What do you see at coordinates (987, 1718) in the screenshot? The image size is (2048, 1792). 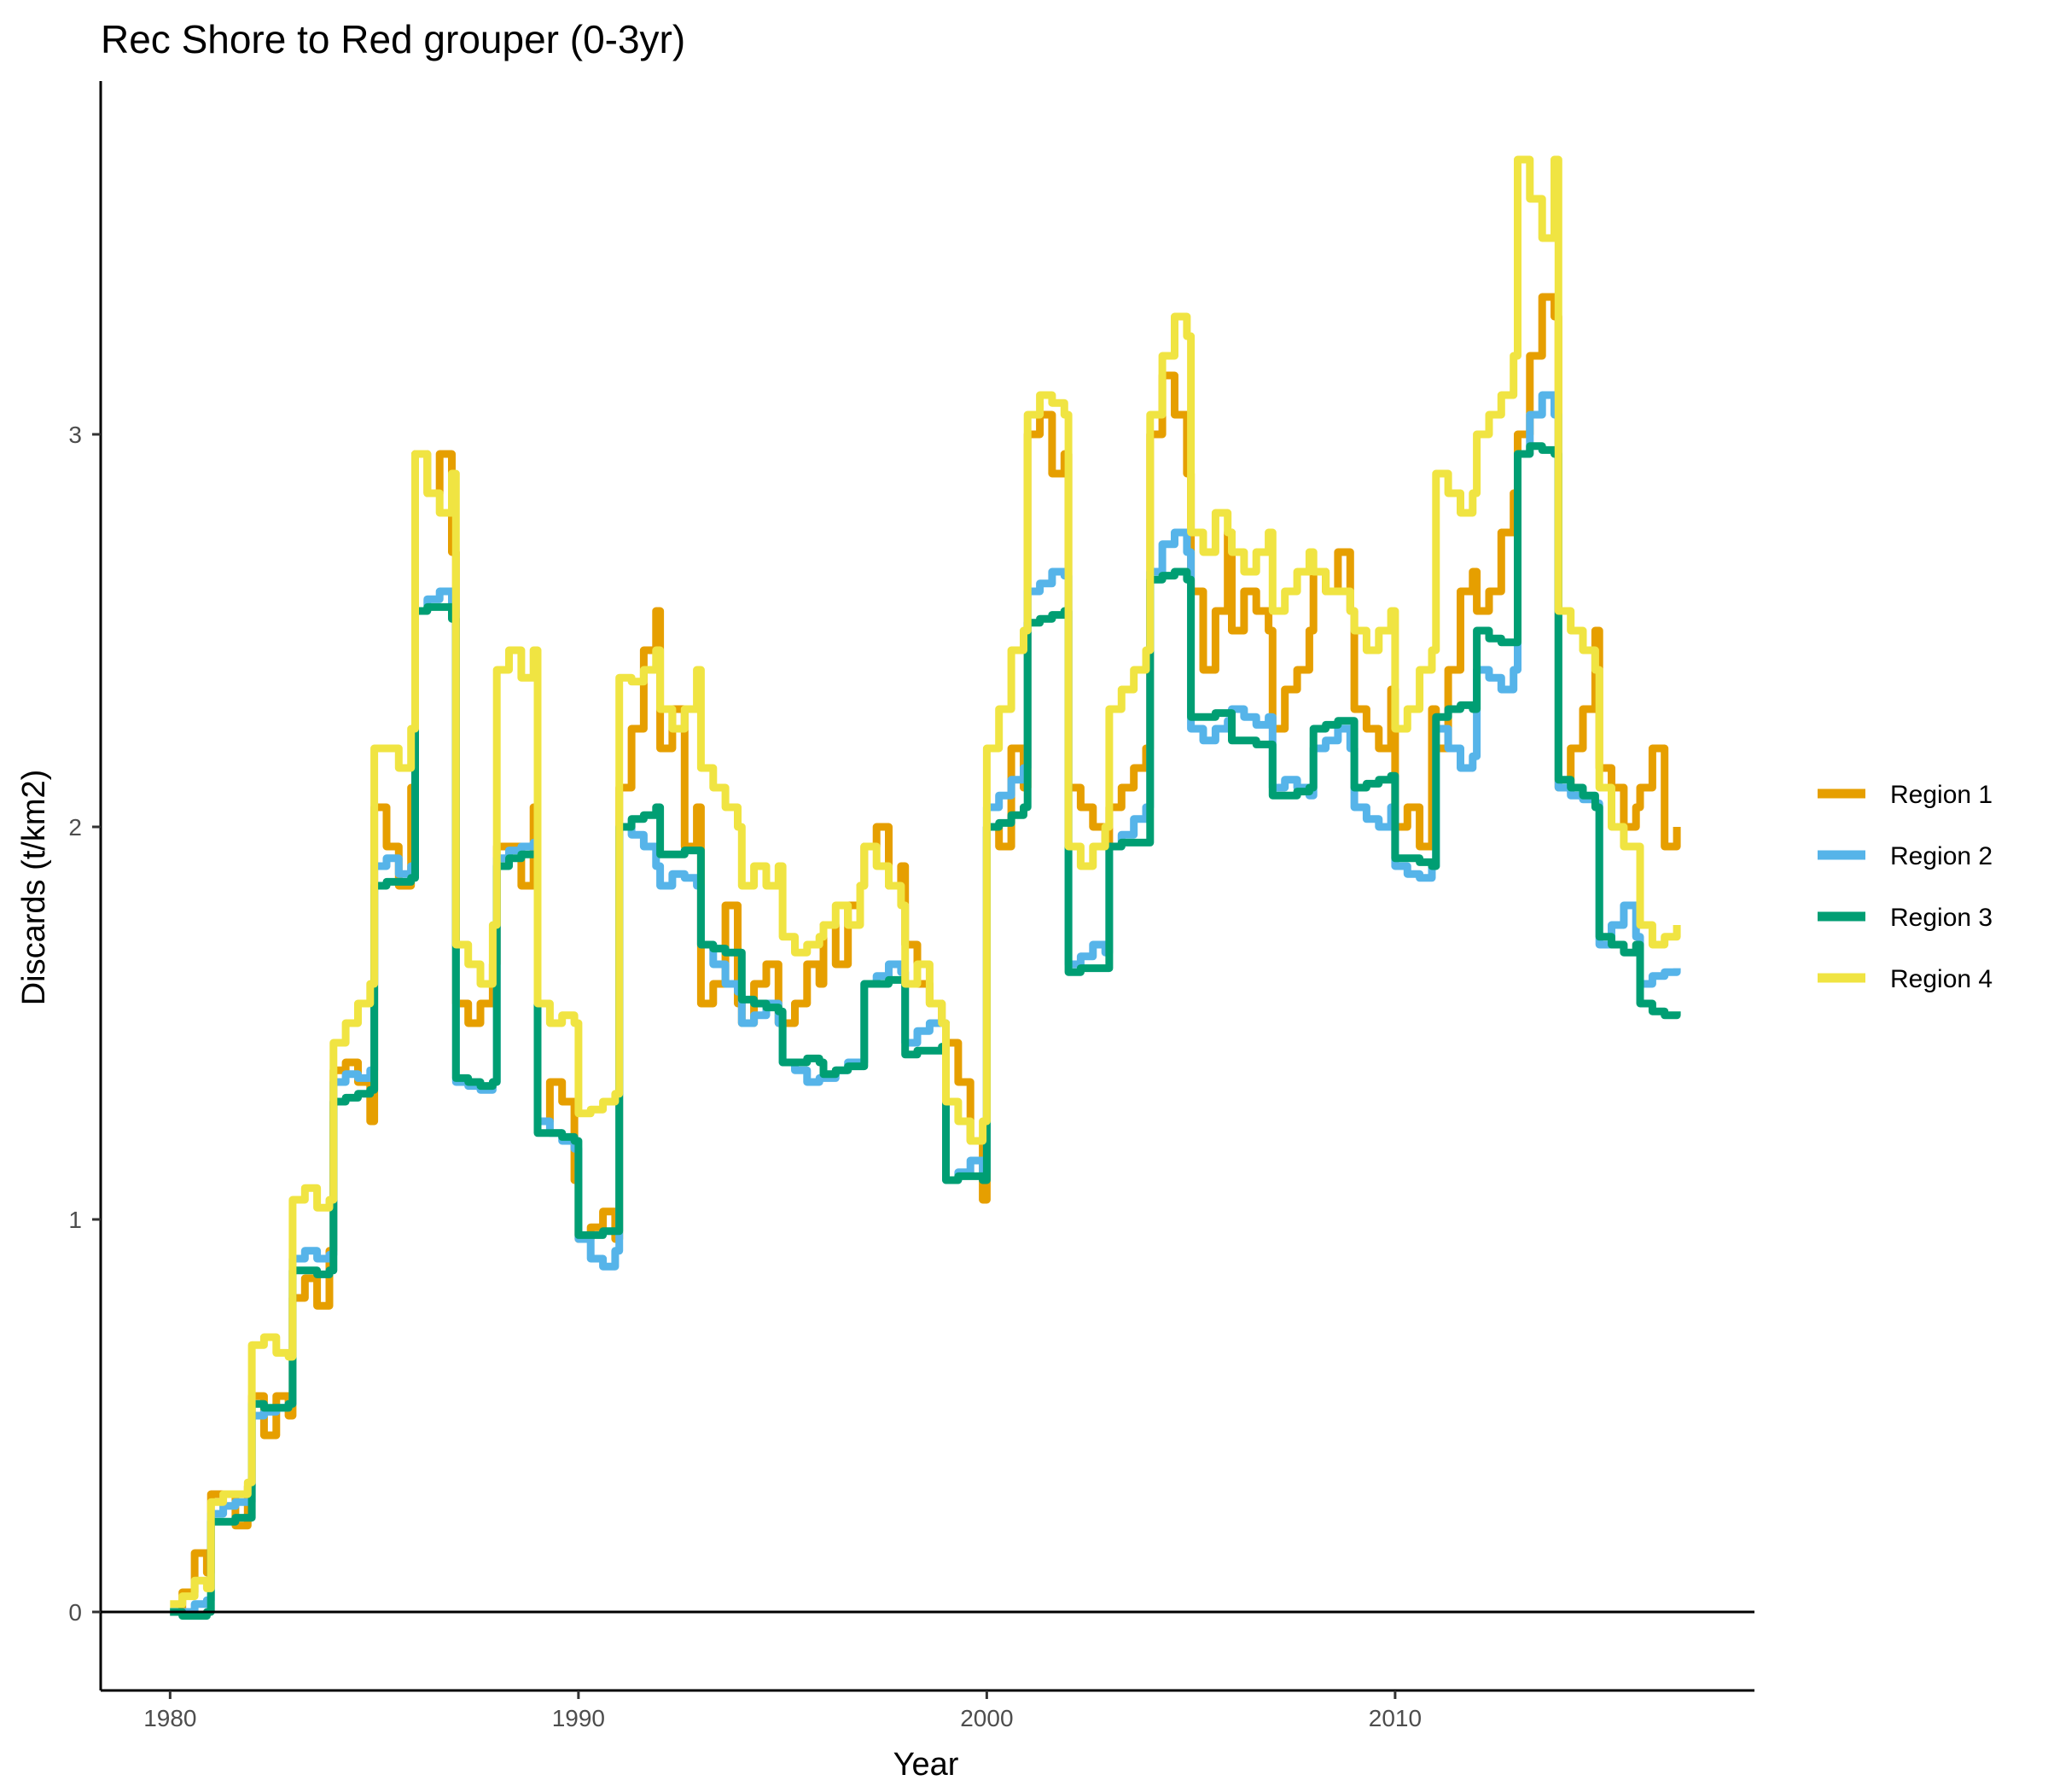 I see `x-tick-label: 2000` at bounding box center [987, 1718].